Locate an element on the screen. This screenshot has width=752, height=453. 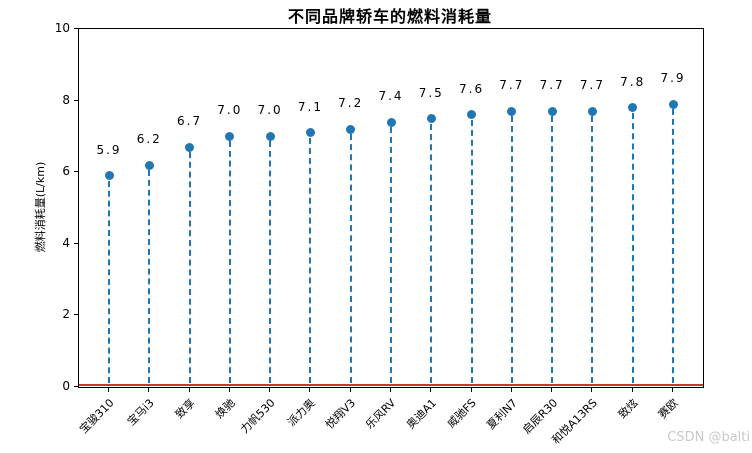
y-tick-label: 2 is located at coordinates (66, 314).